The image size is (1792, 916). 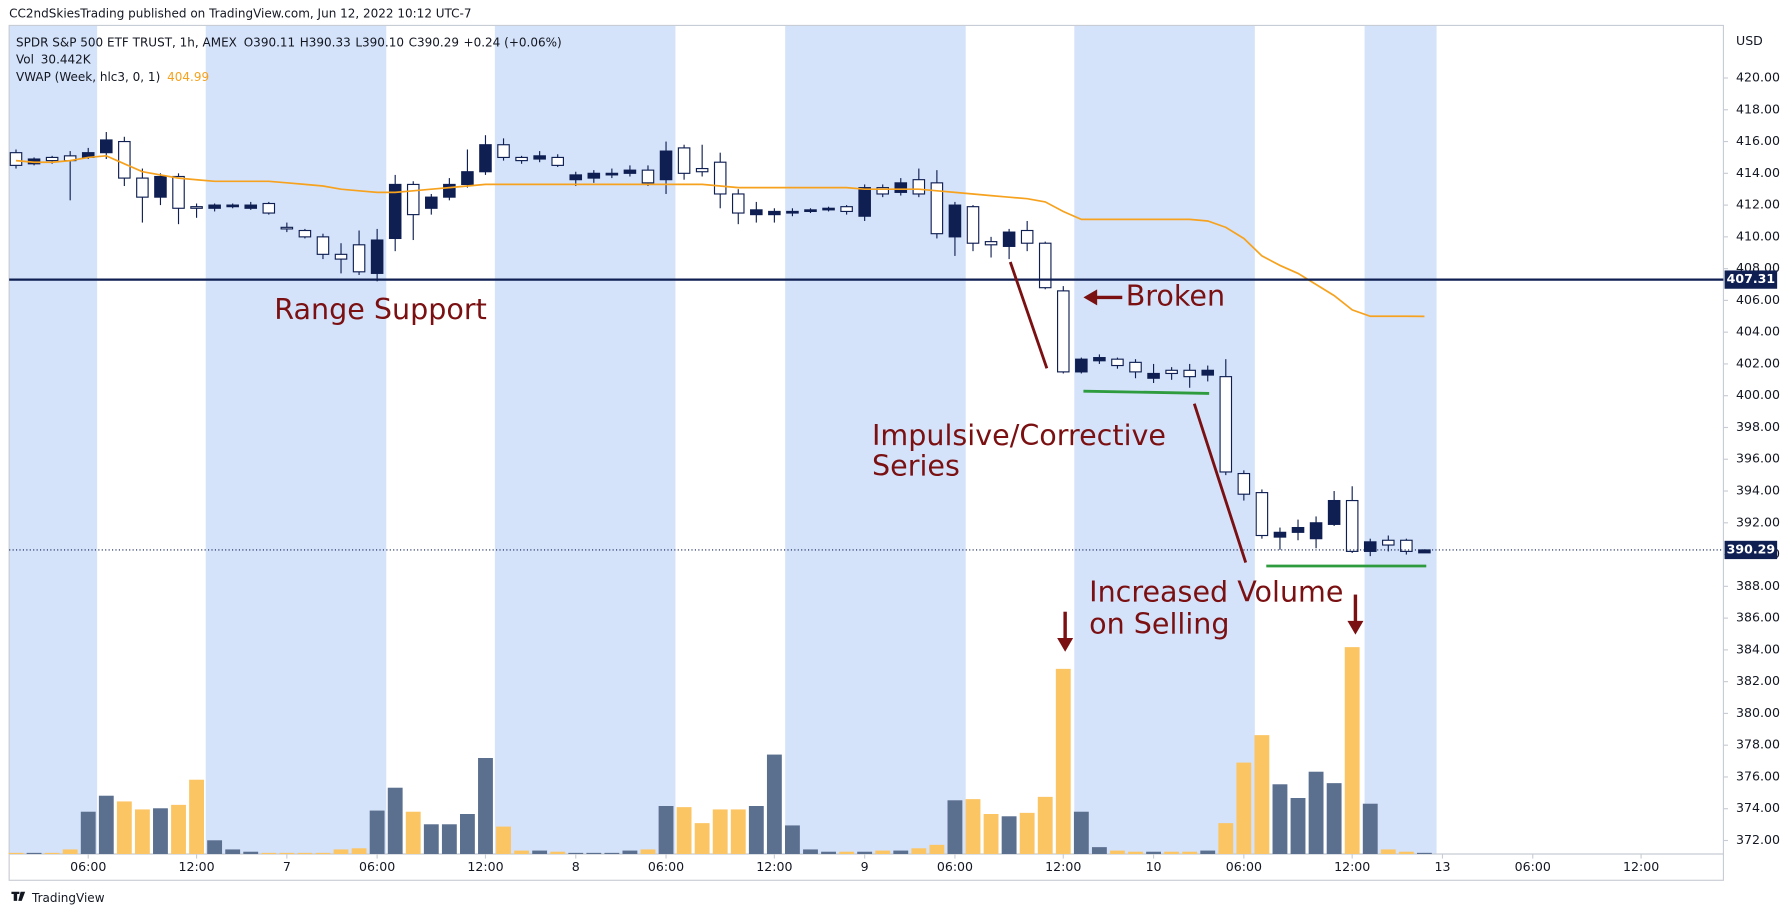 What do you see at coordinates (1758, 839) in the screenshot?
I see `y-tick-label: 372.00` at bounding box center [1758, 839].